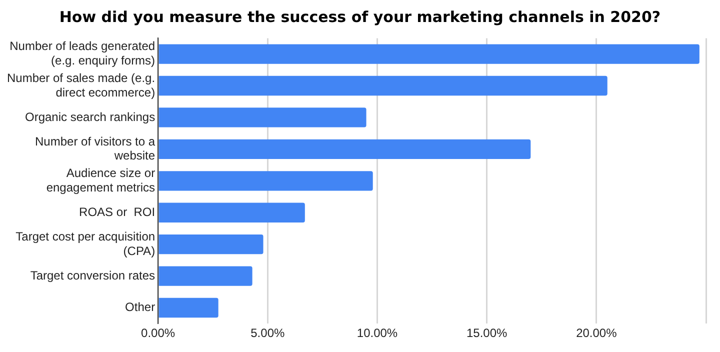 The width and height of the screenshot is (720, 352). What do you see at coordinates (487, 333) in the screenshot?
I see `x-tick-label: 15.00%` at bounding box center [487, 333].